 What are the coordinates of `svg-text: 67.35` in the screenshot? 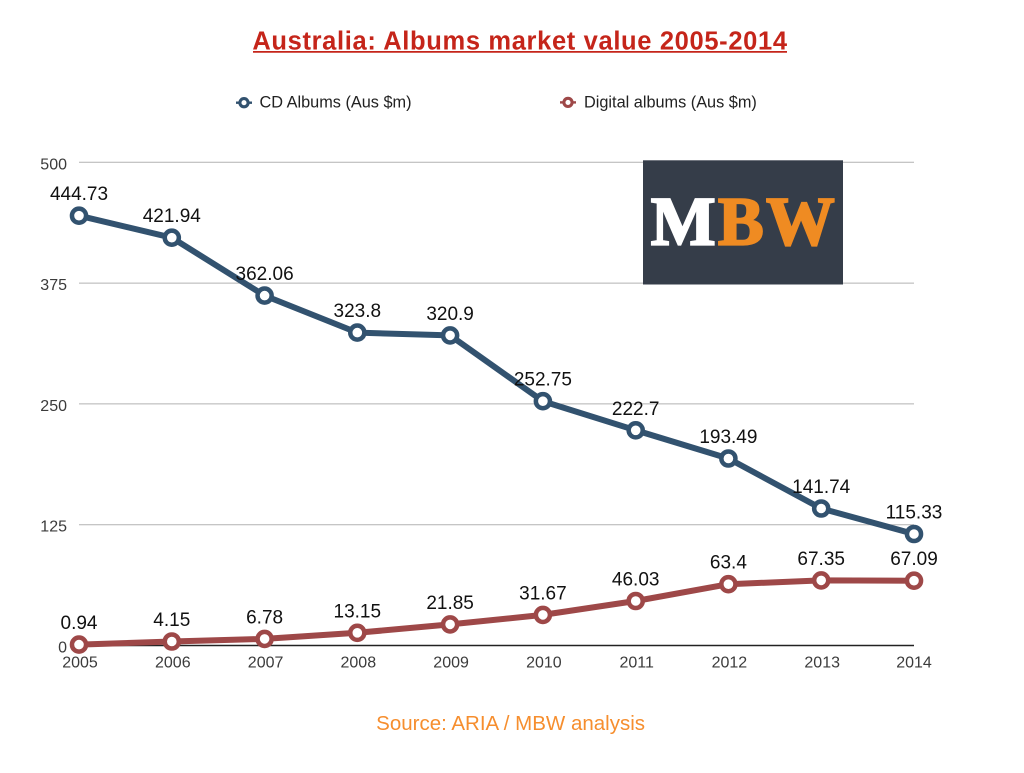 It's located at (821, 559).